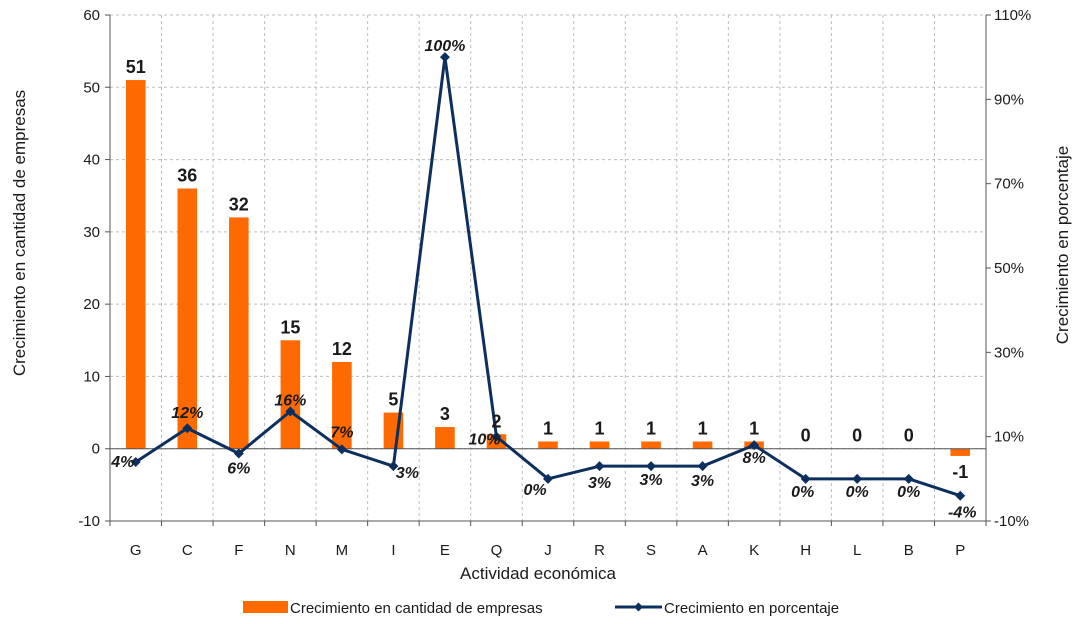 The image size is (1081, 624). Describe the element at coordinates (290, 327) in the screenshot. I see `bar-value-label-N: 15` at that location.